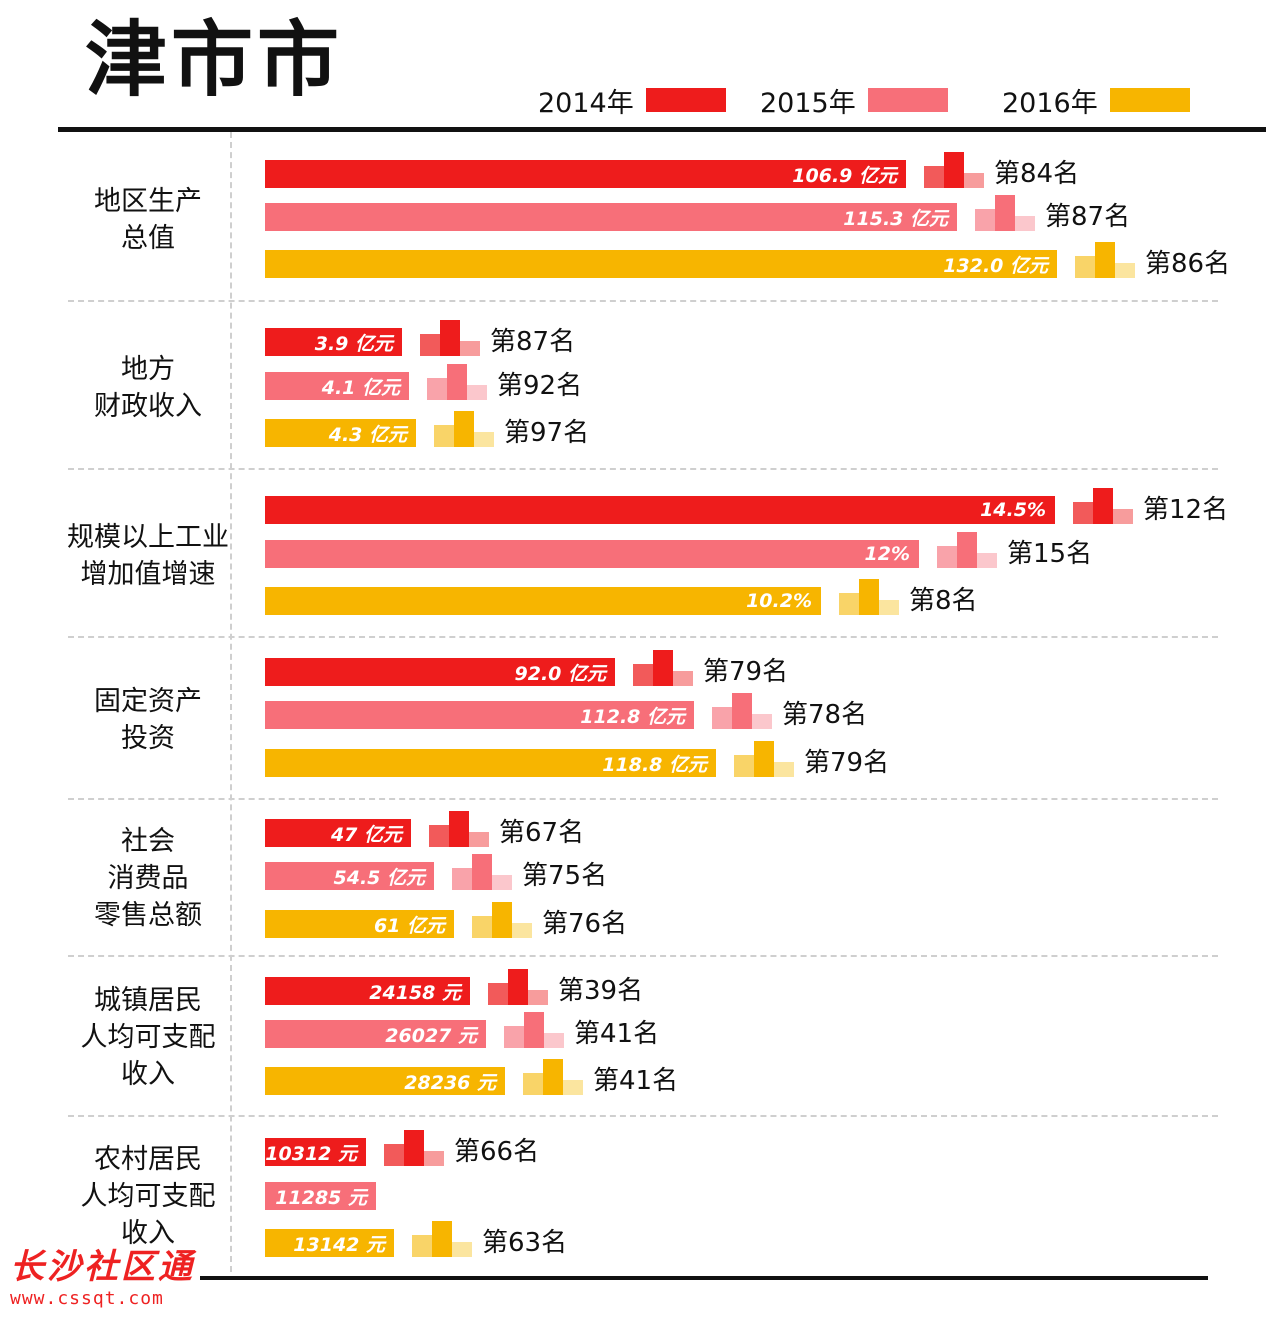 The image size is (1280, 1323). What do you see at coordinates (440, 672) in the screenshot?
I see `bar-2014: 92.0 亿元` at bounding box center [440, 672].